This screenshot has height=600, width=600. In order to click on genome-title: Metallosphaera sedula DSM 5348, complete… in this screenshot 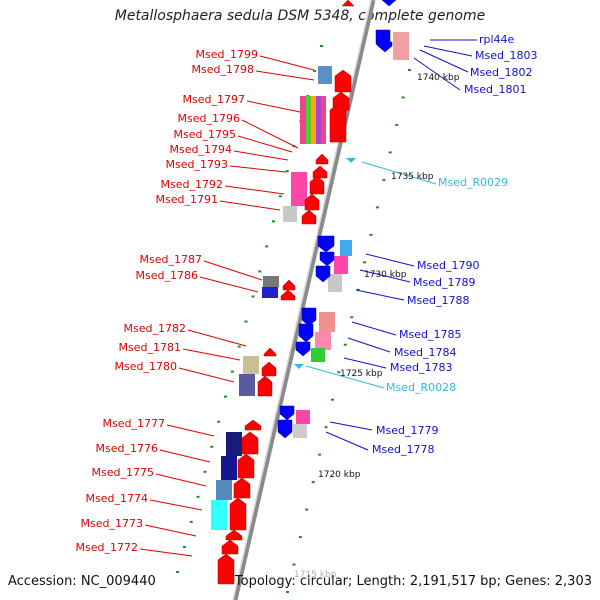, I will do `click(300, 16)`.